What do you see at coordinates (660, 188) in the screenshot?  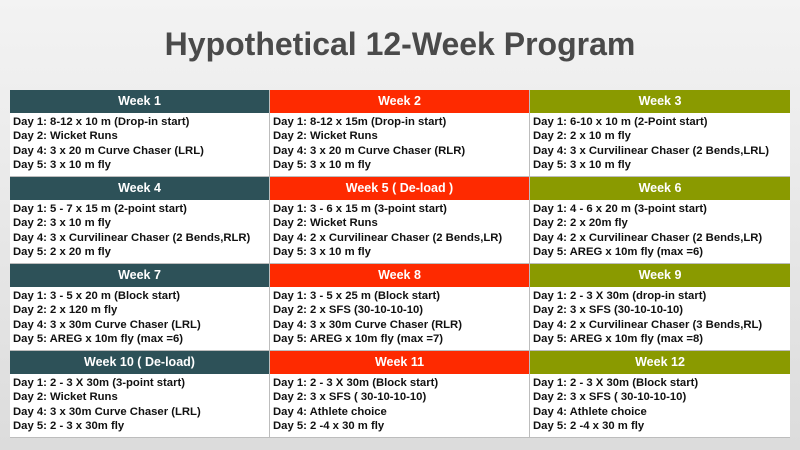 I see `week-header: Week 6` at bounding box center [660, 188].